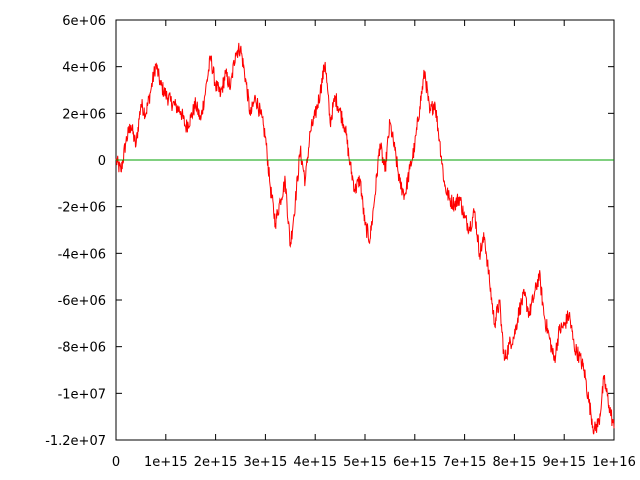  I want to click on x-tick-label: 1e+16, so click(614, 462).